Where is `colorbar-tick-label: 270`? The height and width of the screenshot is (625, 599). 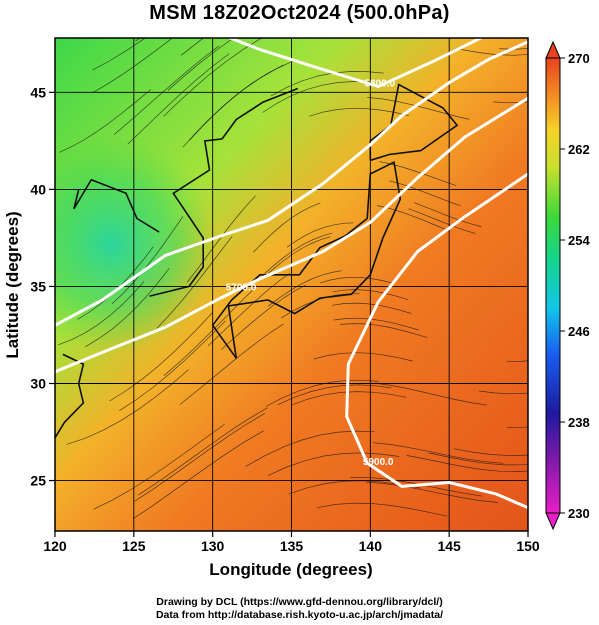 colorbar-tick-label: 270 is located at coordinates (579, 58).